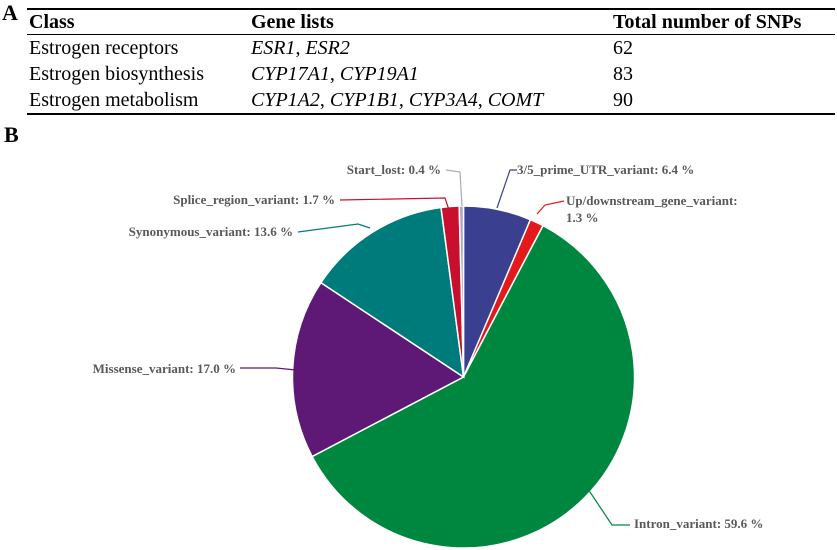 This screenshot has height=550, width=837. I want to click on header-gene-lists: Gene lists, so click(430, 21).